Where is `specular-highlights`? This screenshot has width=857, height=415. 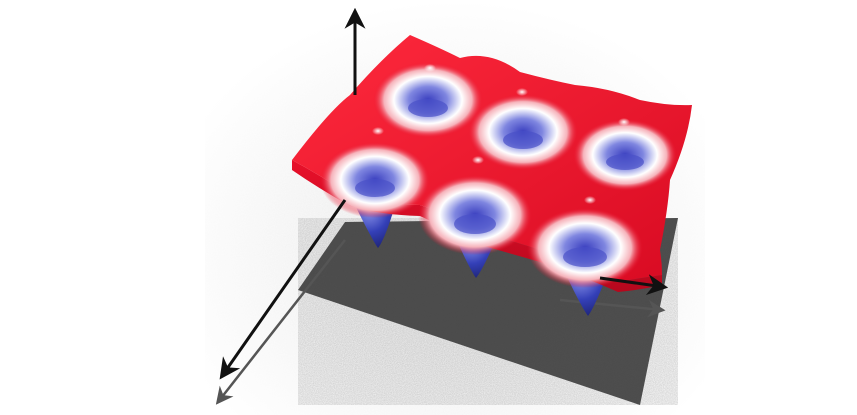
specular-highlights is located at coordinates (501, 134).